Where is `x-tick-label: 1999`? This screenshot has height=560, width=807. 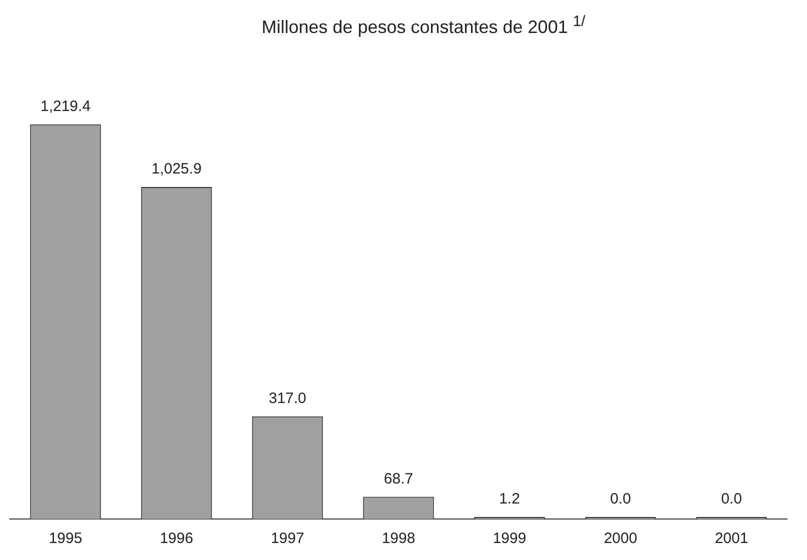
x-tick-label: 1999 is located at coordinates (509, 539).